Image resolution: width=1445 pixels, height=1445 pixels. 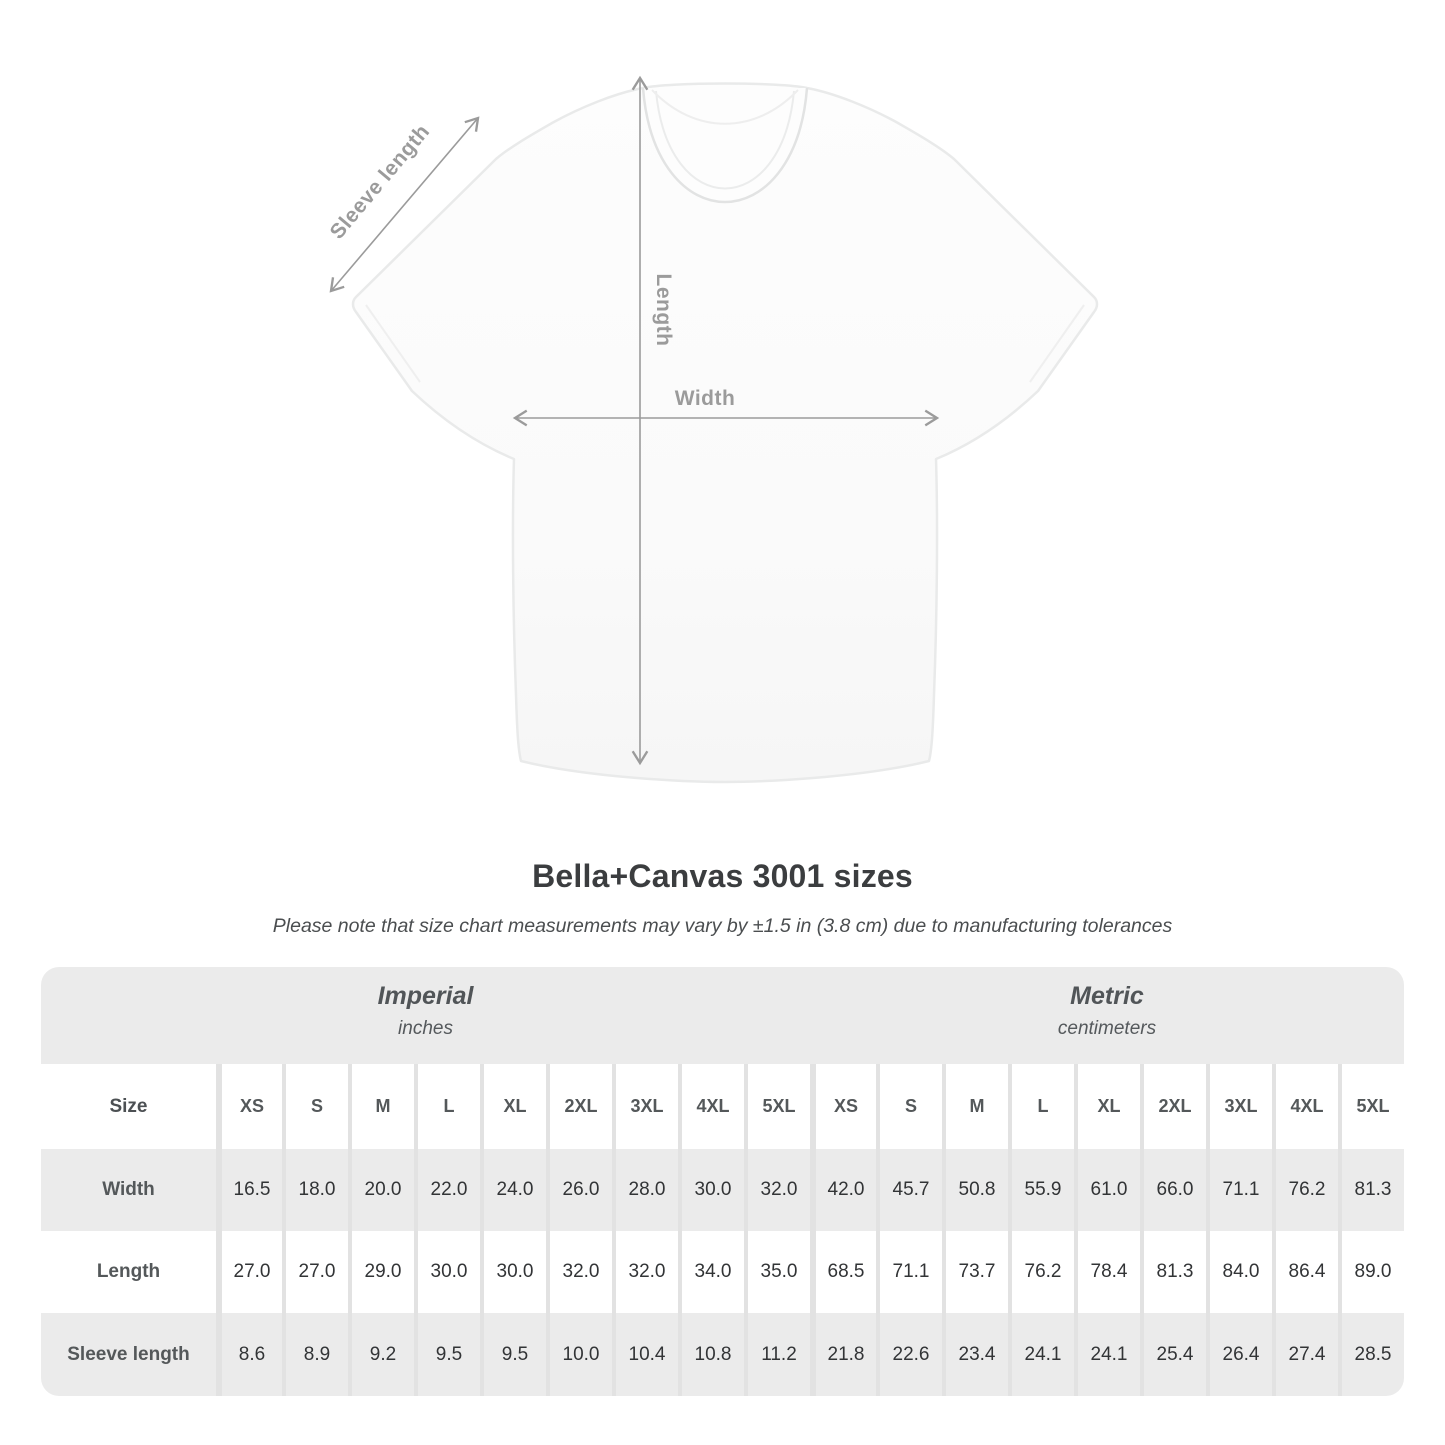 I want to click on value-cell-length-metric-xl: 78.4, so click(x=1107, y=1272).